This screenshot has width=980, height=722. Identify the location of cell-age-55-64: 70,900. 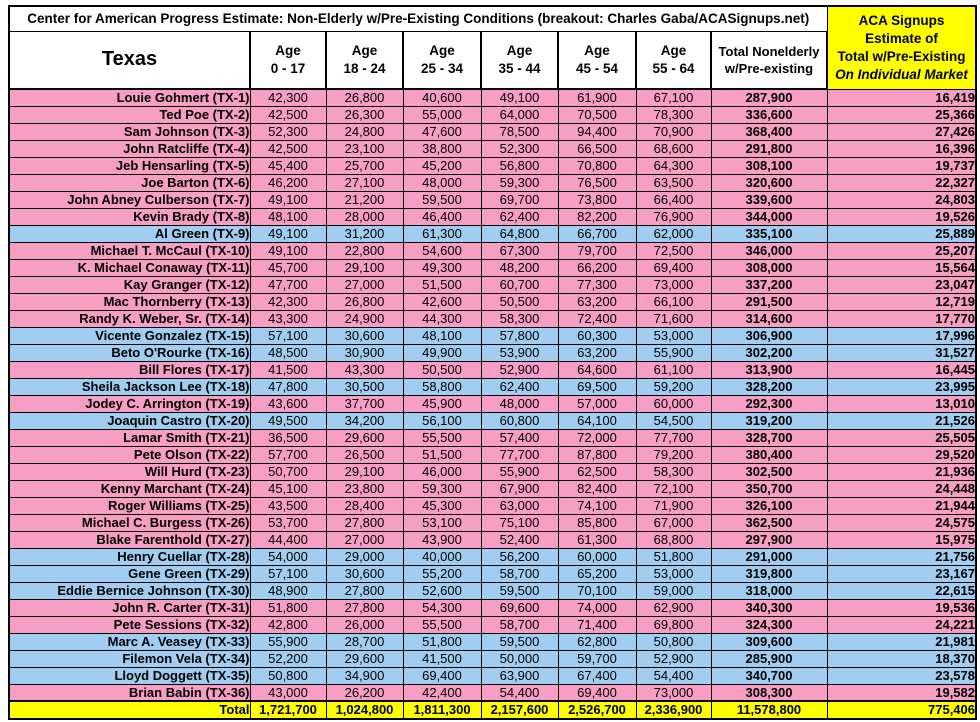
(673, 131).